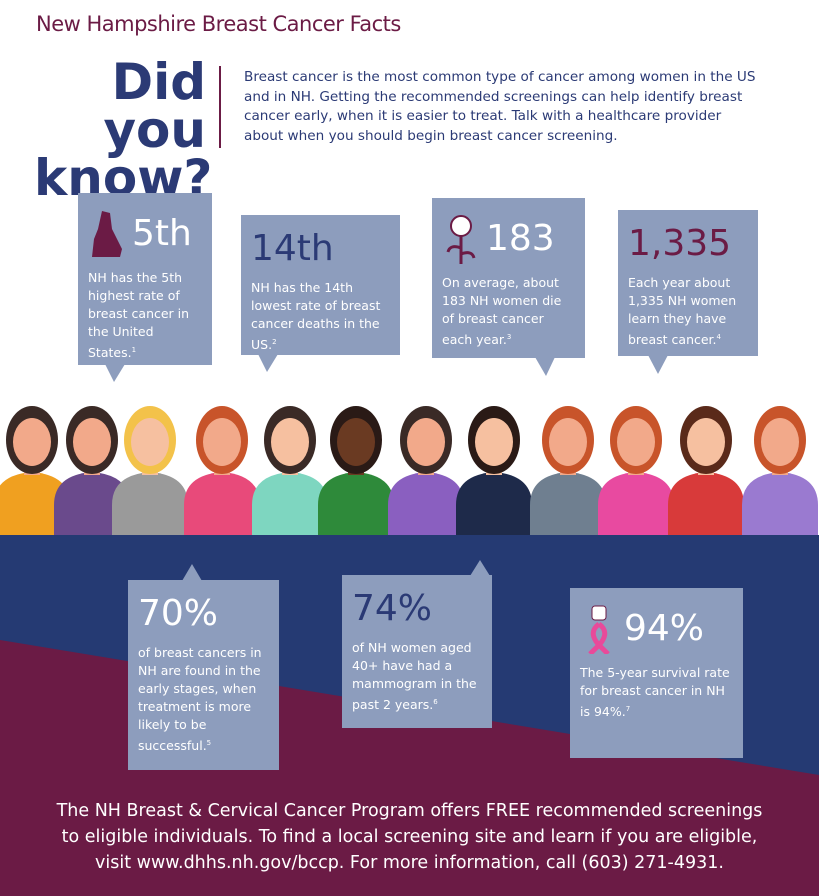 Image resolution: width=819 pixels, height=896 pixels. Describe the element at coordinates (134, 350) in the screenshot. I see `footnote: 1` at that location.